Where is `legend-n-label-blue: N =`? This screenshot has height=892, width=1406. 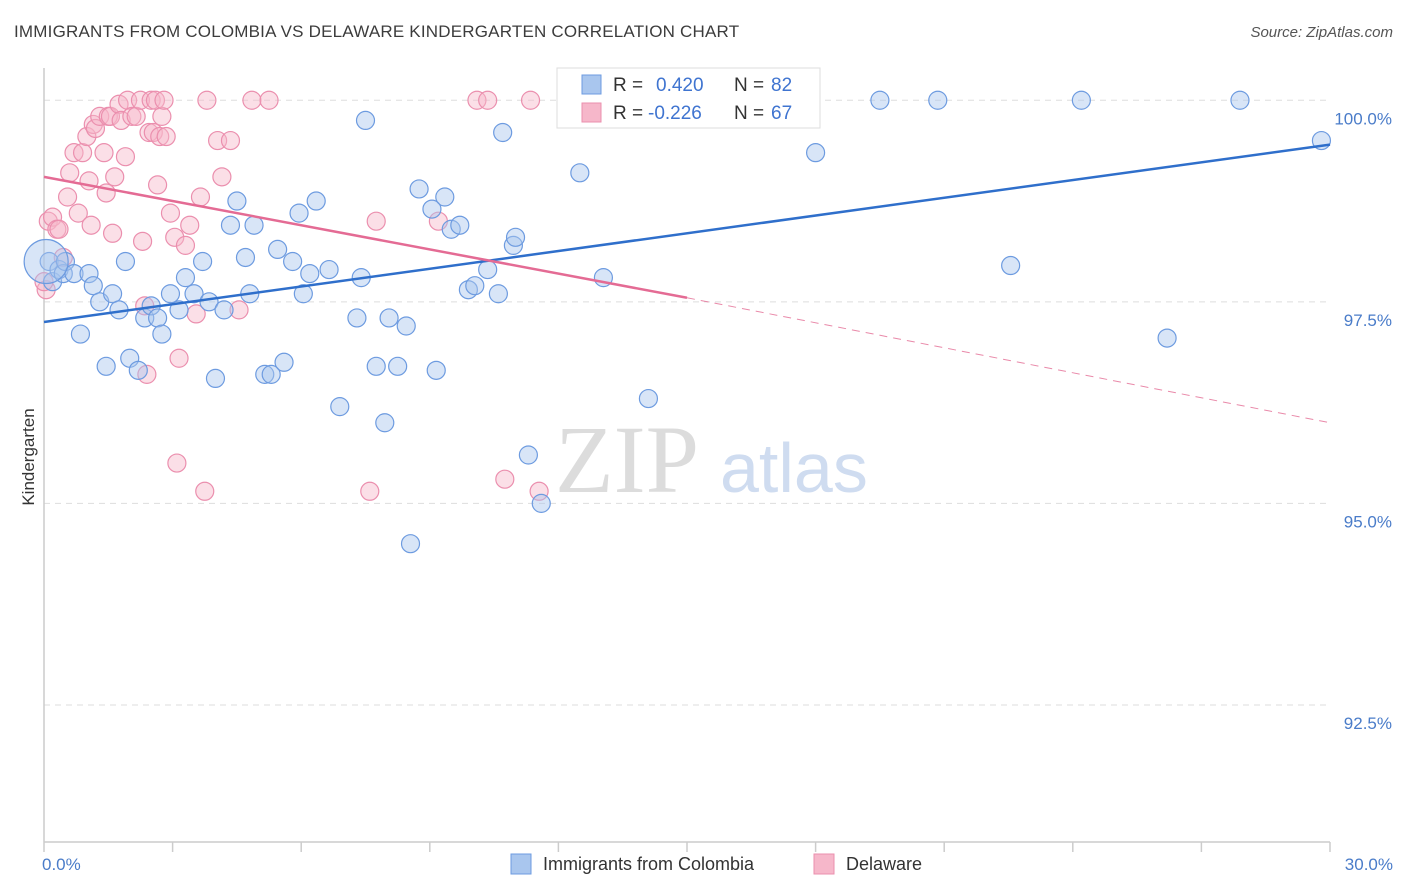
legend-n-label-blue: N = is located at coordinates (749, 85).